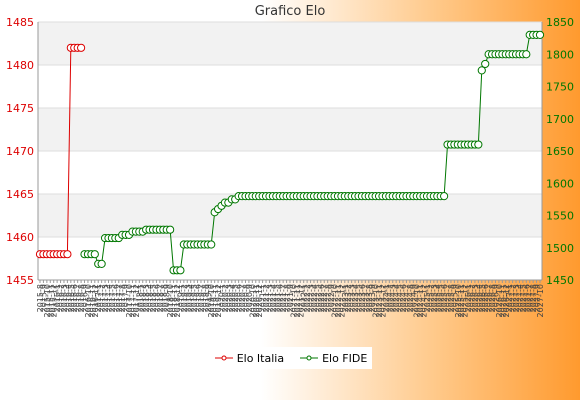 This screenshot has height=400, width=580. What do you see at coordinates (20, 22) in the screenshot?
I see `y-left-tick-label: 1485` at bounding box center [20, 22].